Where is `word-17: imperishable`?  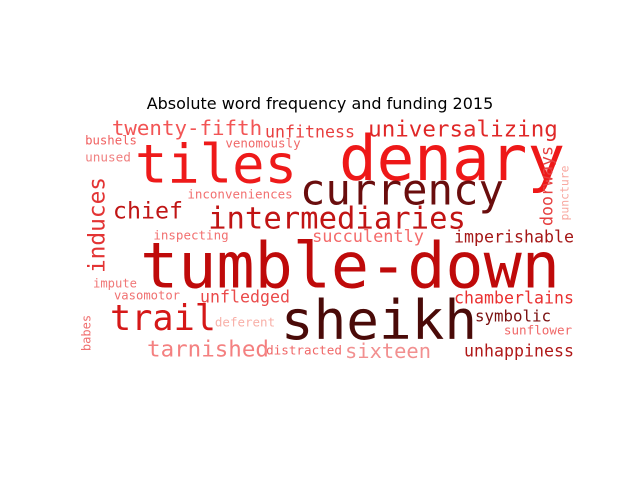
word-17: imperishable is located at coordinates (514, 237).